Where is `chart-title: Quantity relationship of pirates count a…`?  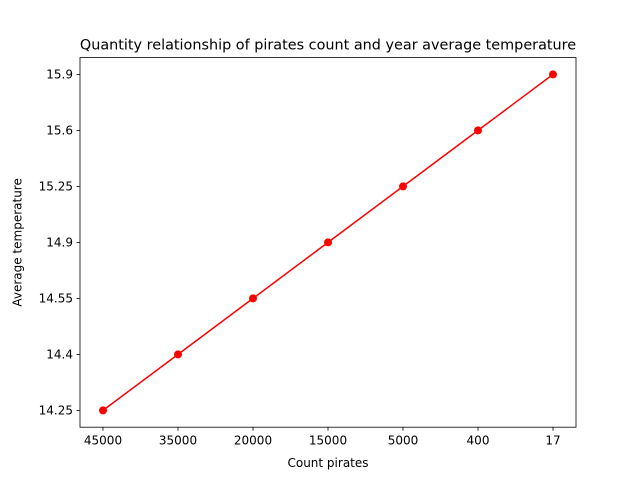 chart-title: Quantity relationship of pirates count a… is located at coordinates (328, 46).